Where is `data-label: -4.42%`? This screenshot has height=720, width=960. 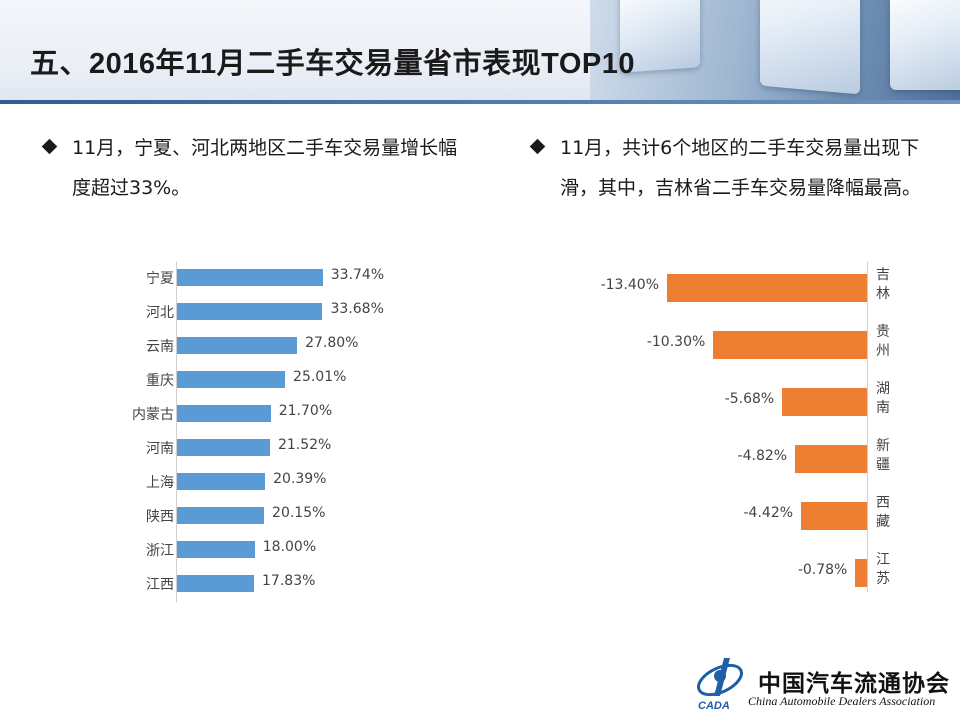 data-label: -4.42% is located at coordinates (768, 513).